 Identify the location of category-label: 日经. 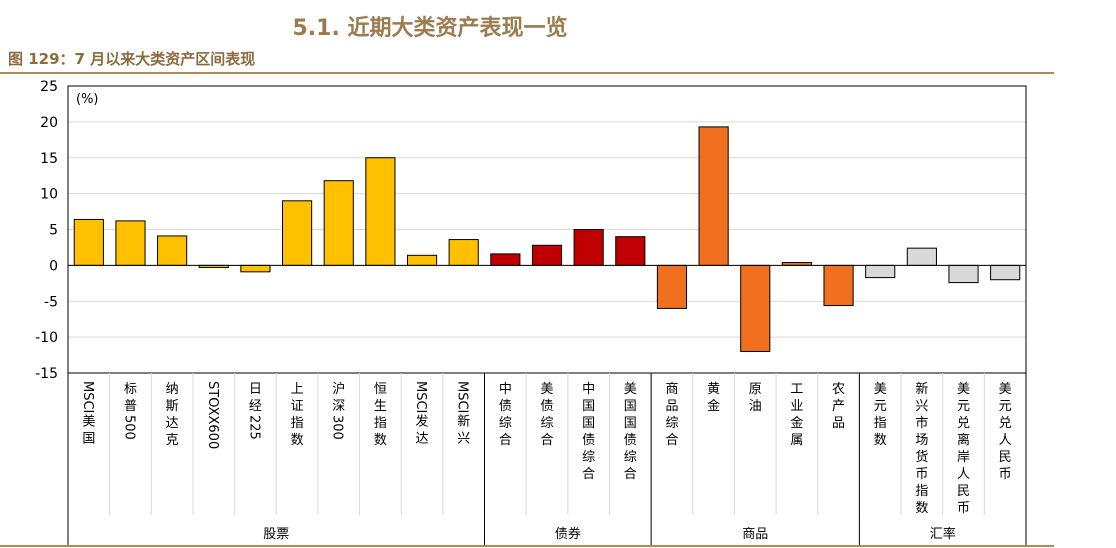
(255, 398).